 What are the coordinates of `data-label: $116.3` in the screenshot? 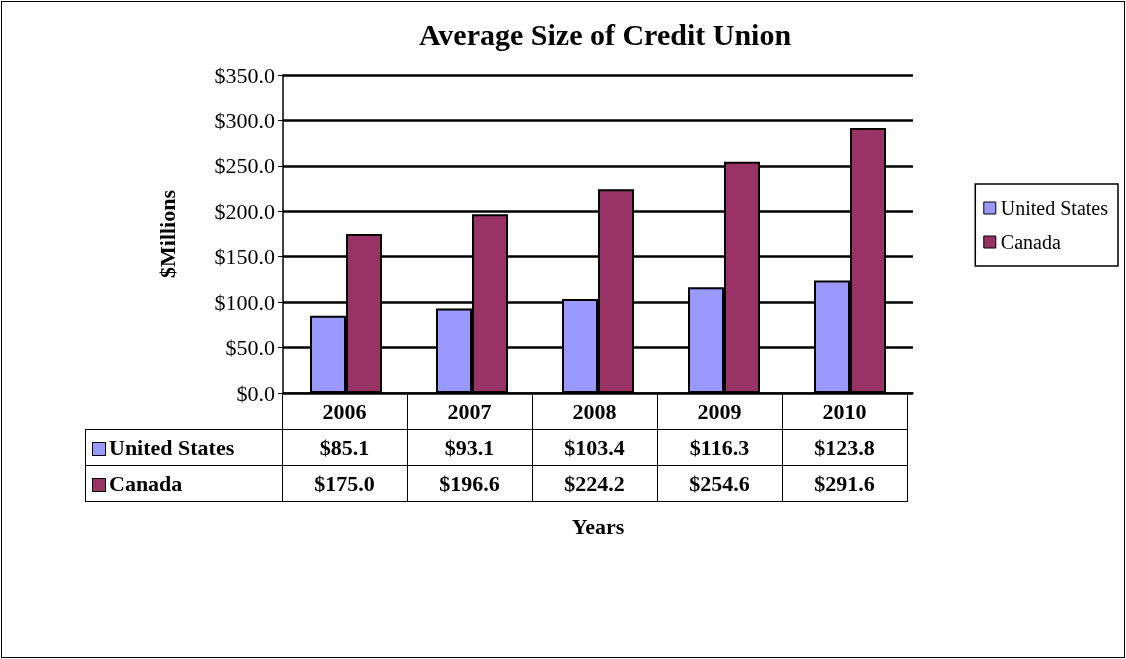 It's located at (719, 447).